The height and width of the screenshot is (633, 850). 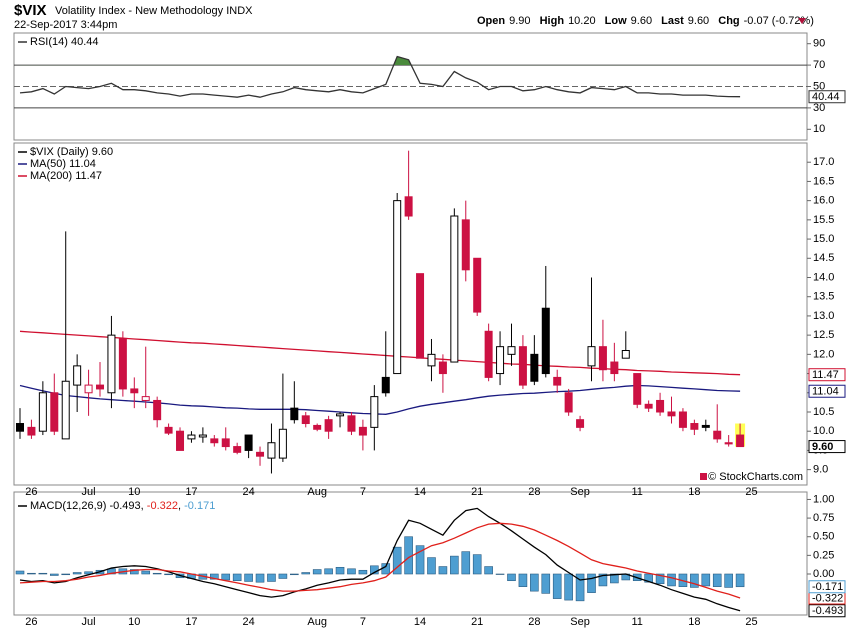 I want to click on y-tick-label: 30, so click(x=819, y=108).